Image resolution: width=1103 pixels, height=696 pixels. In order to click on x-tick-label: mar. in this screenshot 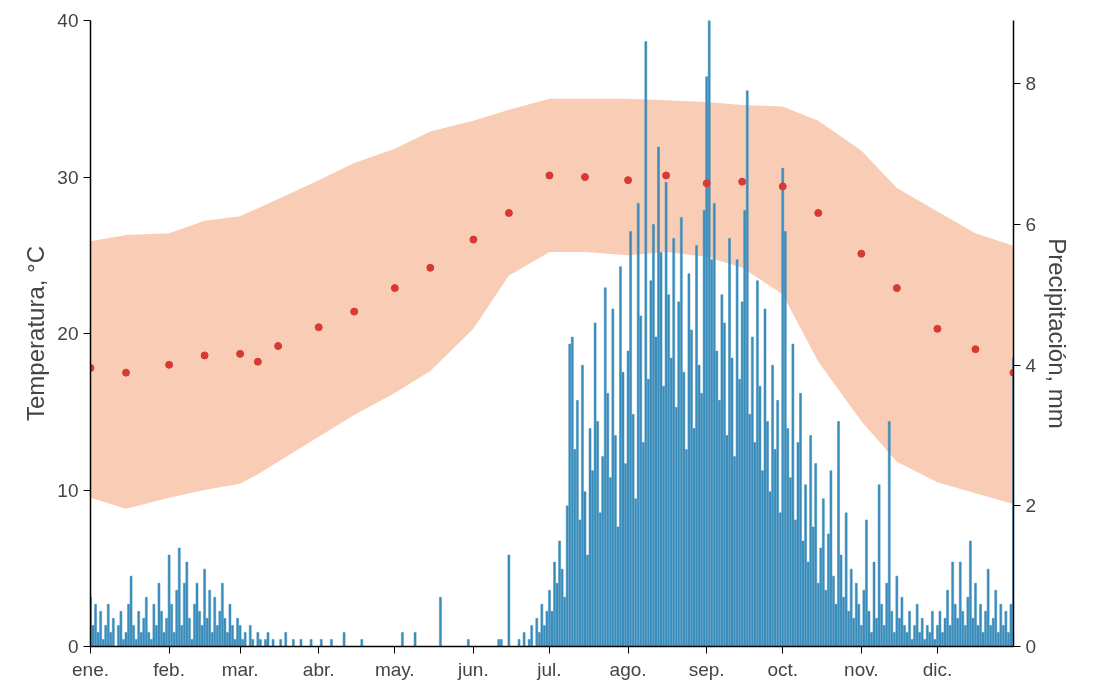, I will do `click(240, 669)`.